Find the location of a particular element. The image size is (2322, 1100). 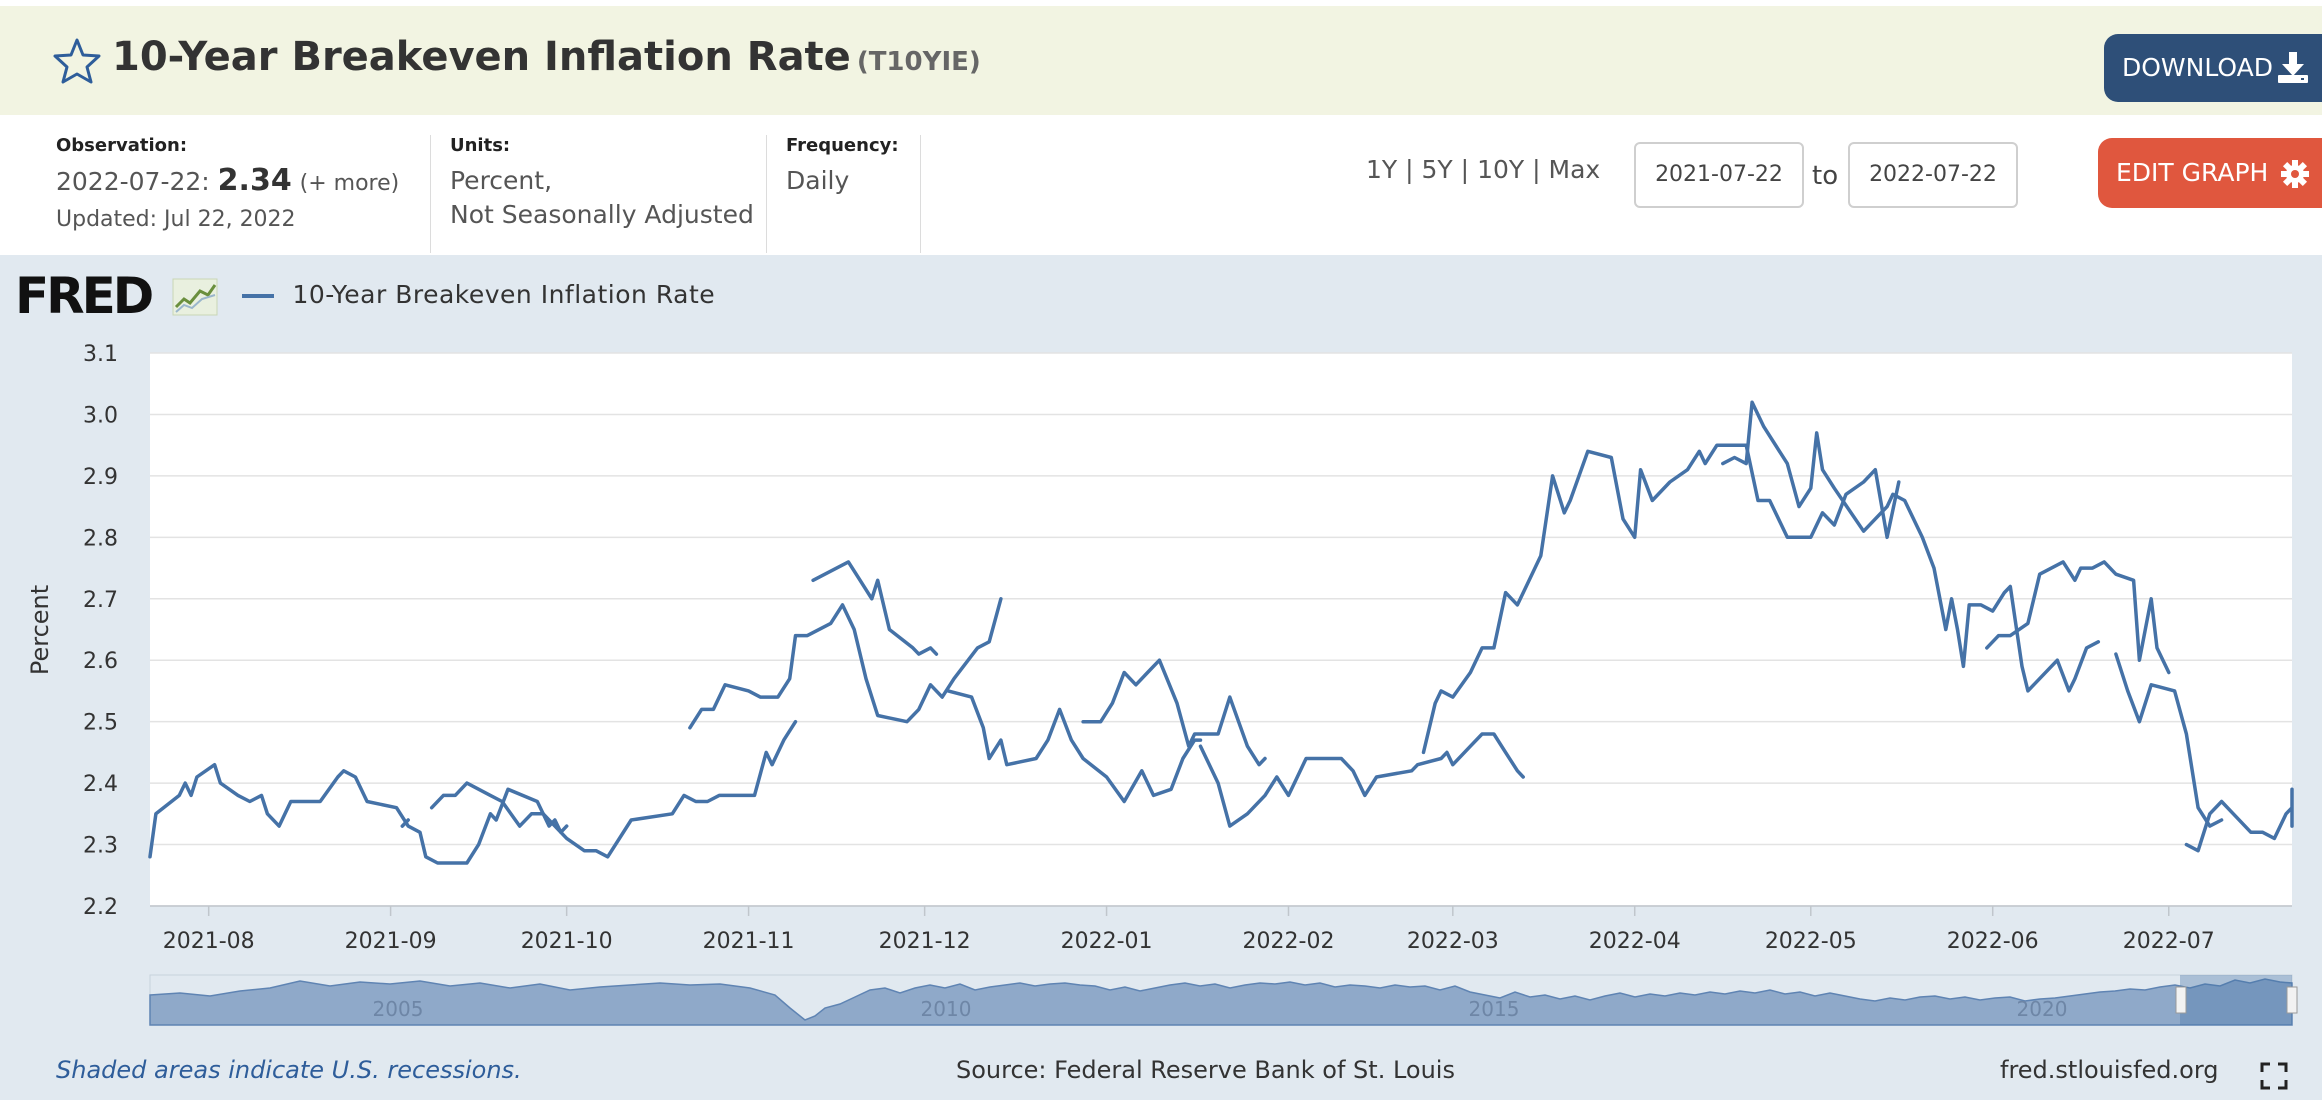

edit-graph-label: EDIT GRAPH is located at coordinates (2192, 172).